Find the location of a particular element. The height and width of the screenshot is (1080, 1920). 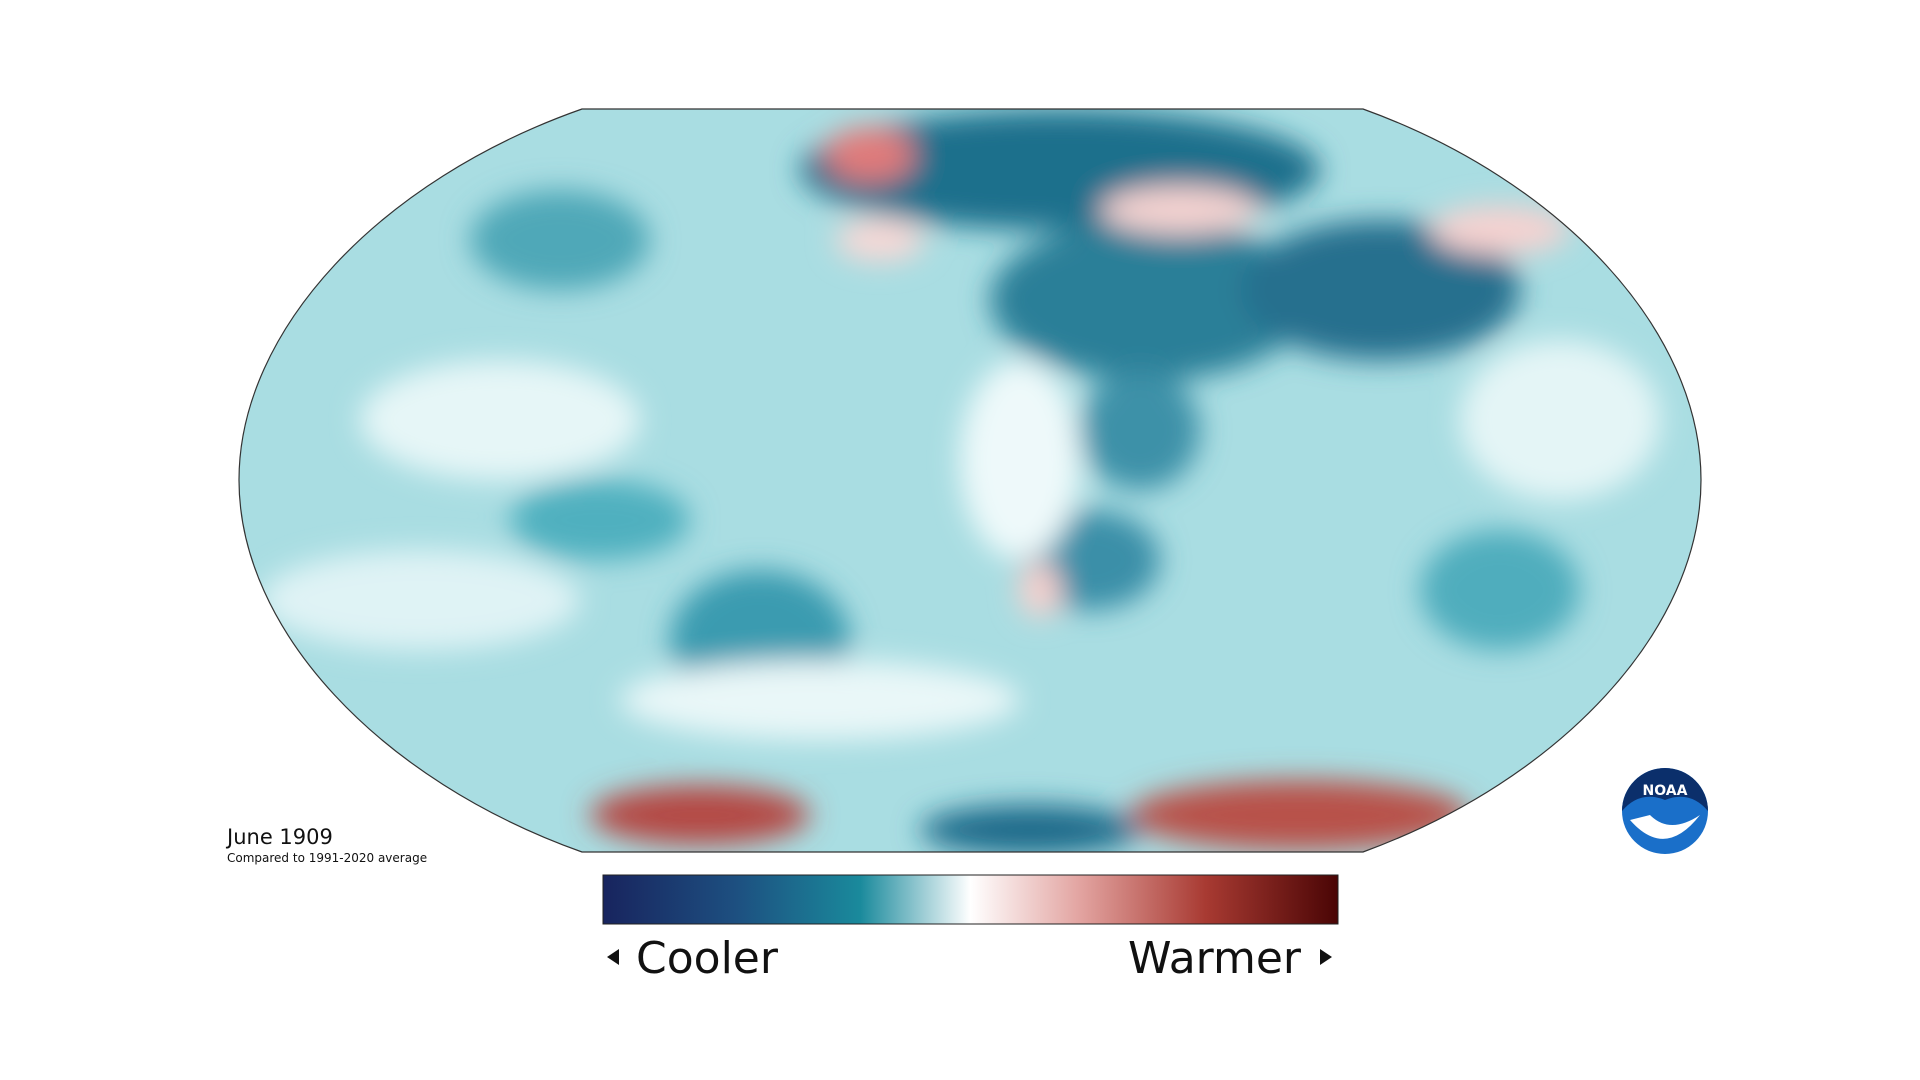

logo-bird is located at coordinates (1665, 827).